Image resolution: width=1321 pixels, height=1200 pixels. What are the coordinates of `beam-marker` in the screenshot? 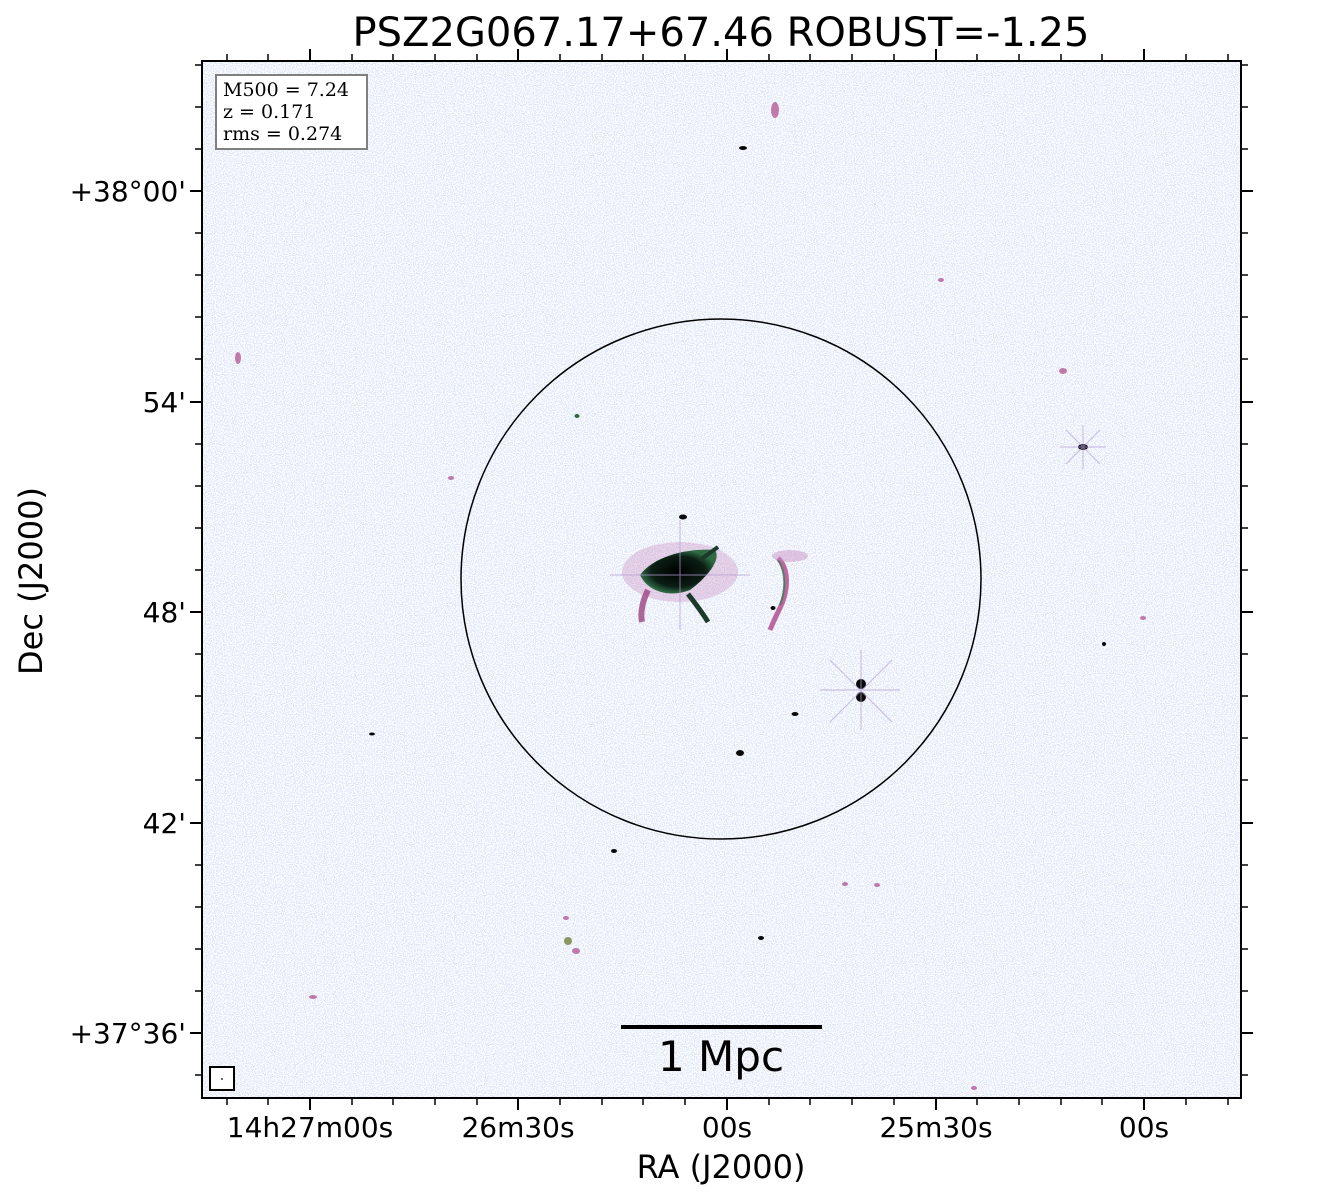 It's located at (222, 1078).